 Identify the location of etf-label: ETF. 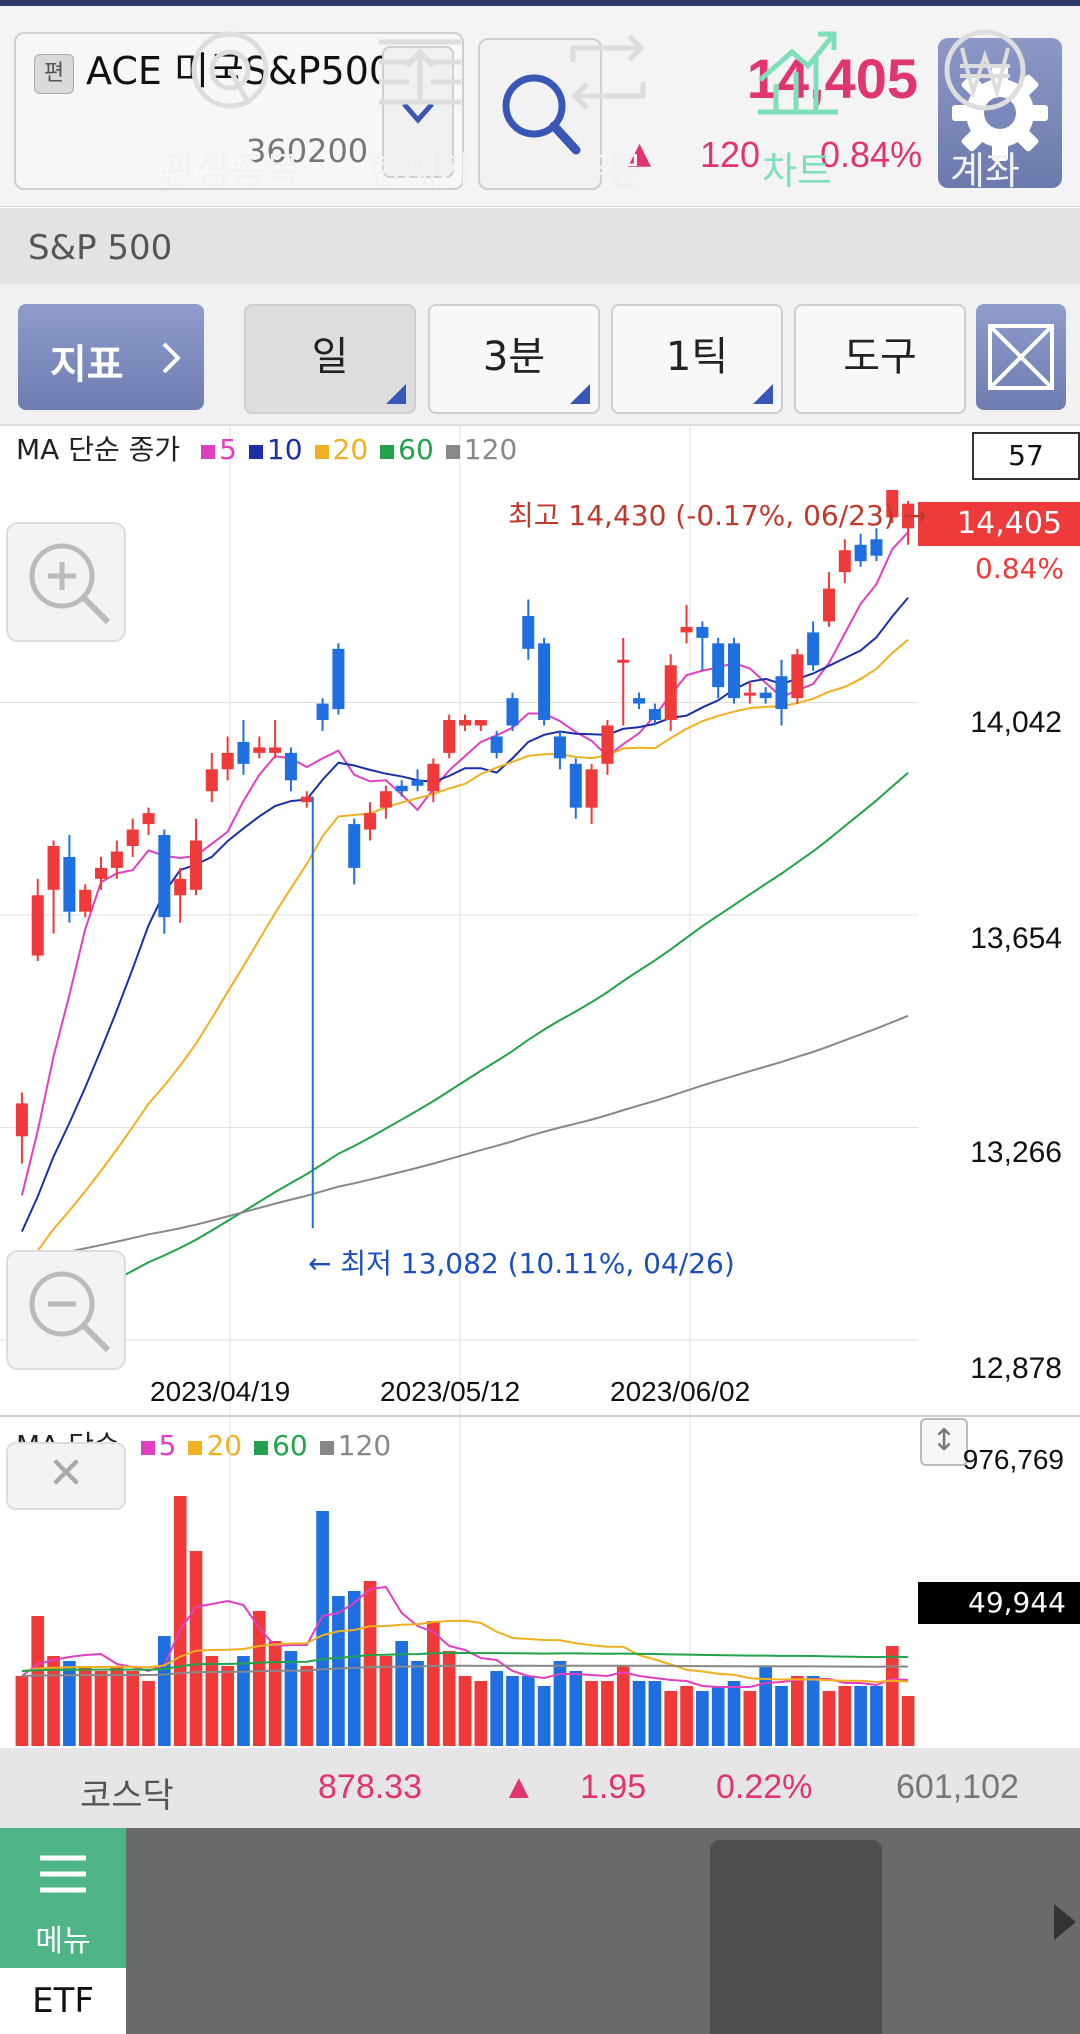
(63, 2001).